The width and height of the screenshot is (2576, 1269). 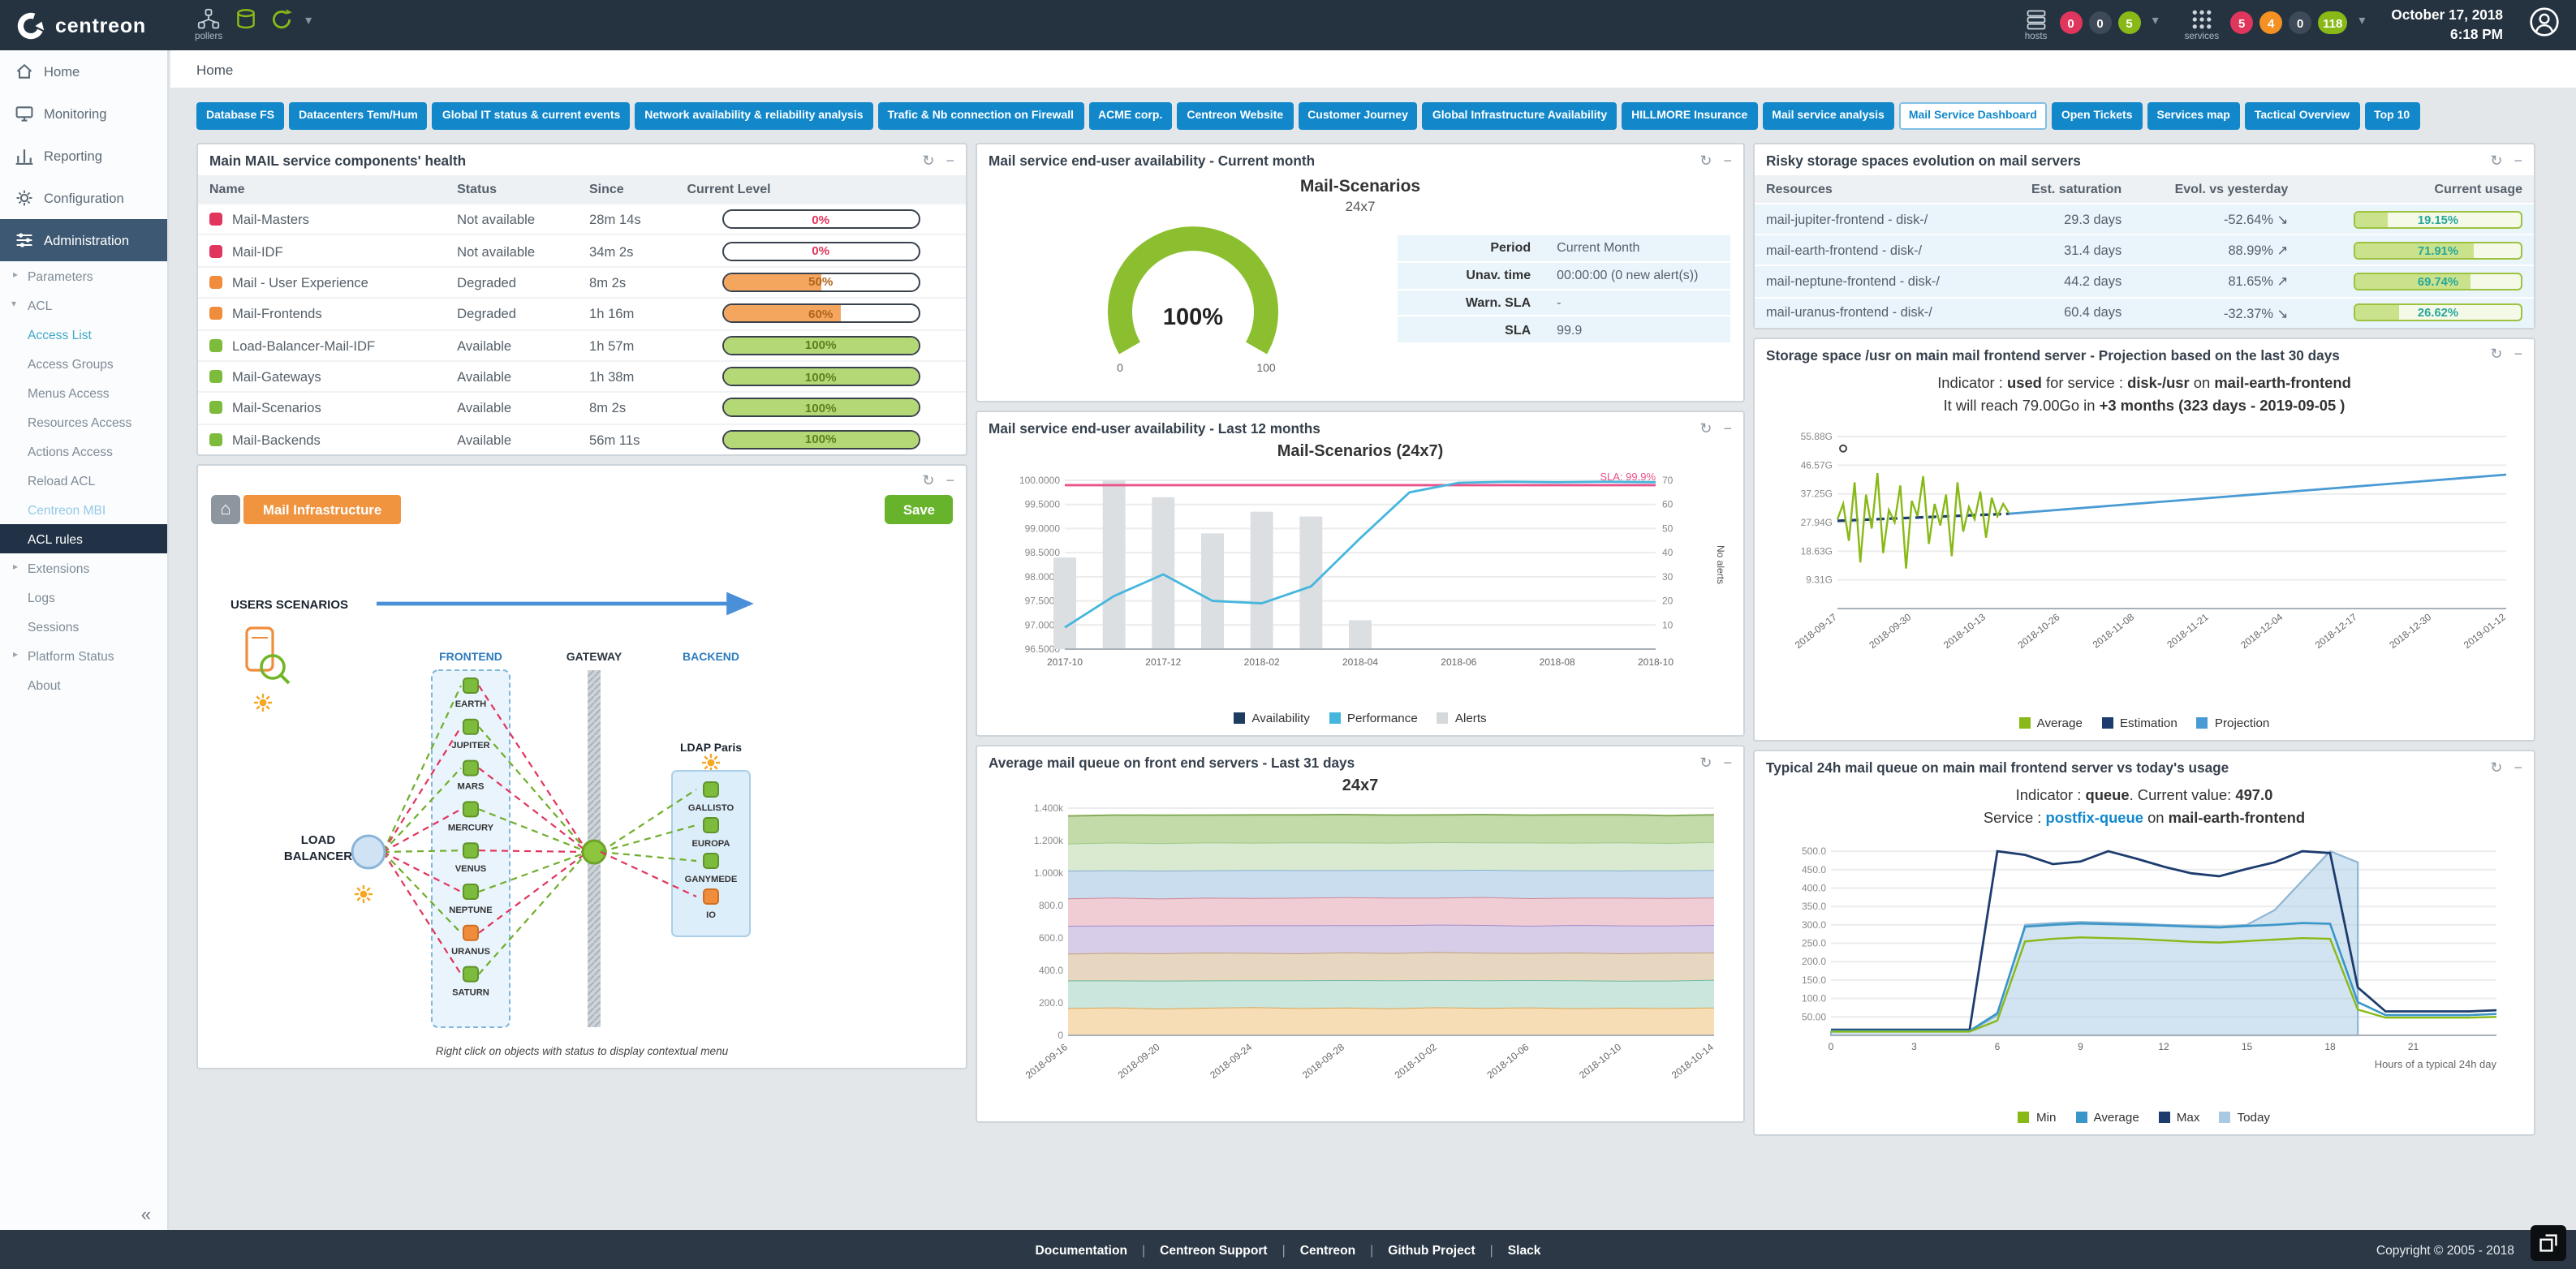 I want to click on footer-link: Centreon Support, so click(x=1198, y=1249).